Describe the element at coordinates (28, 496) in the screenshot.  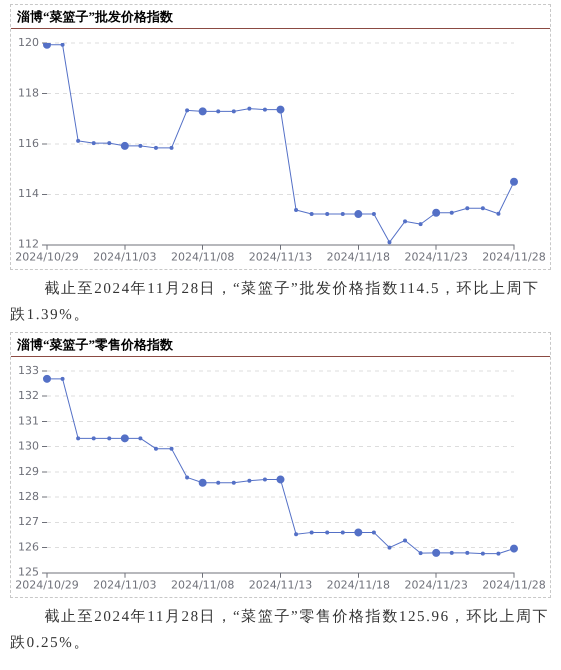
I see `y-tick-label: 128` at that location.